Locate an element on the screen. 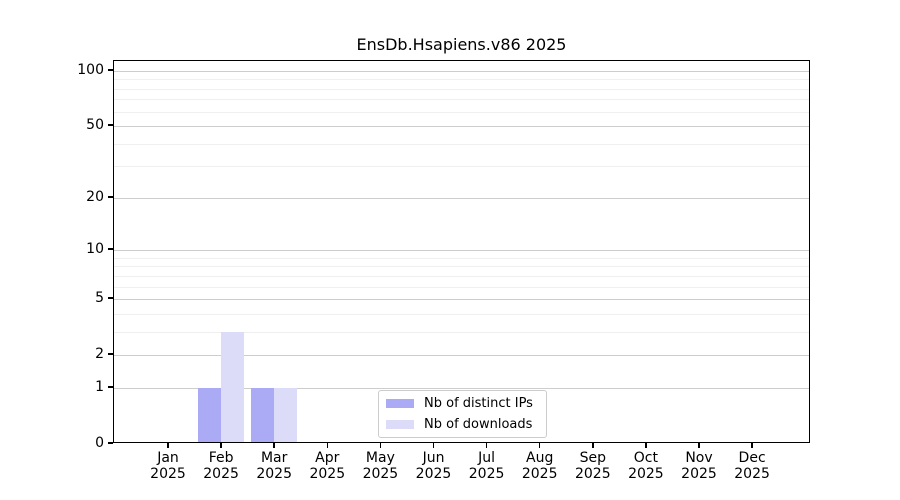  chart-title: EnsDb.Hsapiens.v86 2025 is located at coordinates (461, 44).